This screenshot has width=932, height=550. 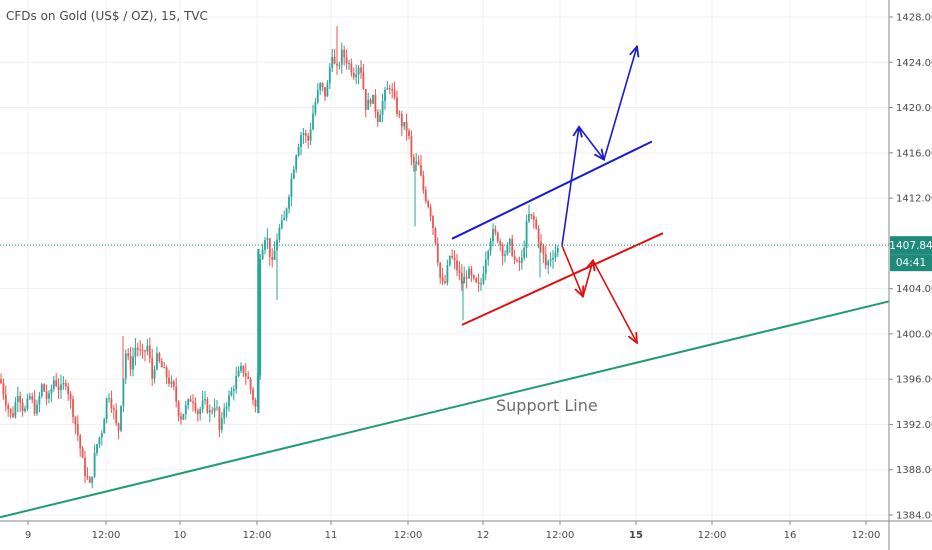 I want to click on y-tick-label: 1420.00, so click(x=914, y=108).